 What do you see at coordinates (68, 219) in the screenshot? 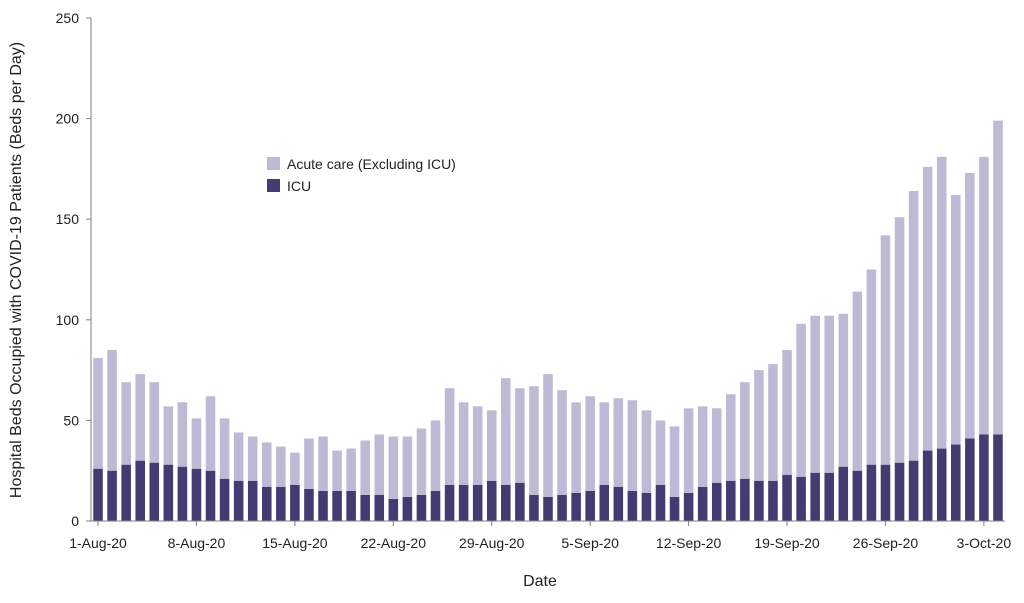
I see `y-tick-label-150: 150` at bounding box center [68, 219].